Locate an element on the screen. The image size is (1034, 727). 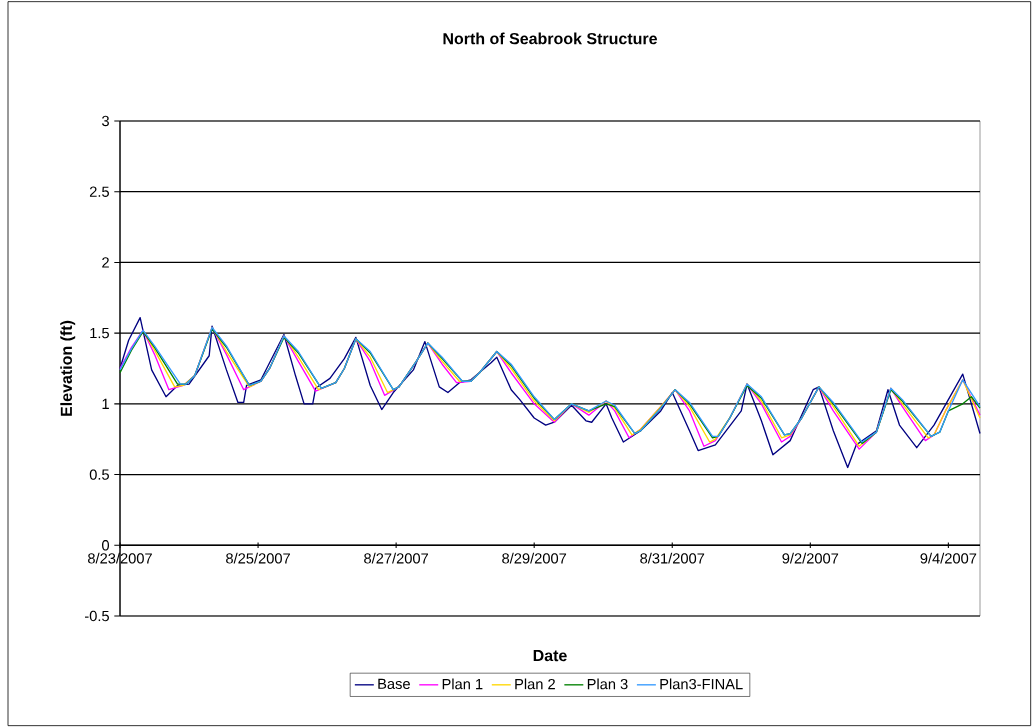
legend-label: Plan 1 is located at coordinates (462, 684).